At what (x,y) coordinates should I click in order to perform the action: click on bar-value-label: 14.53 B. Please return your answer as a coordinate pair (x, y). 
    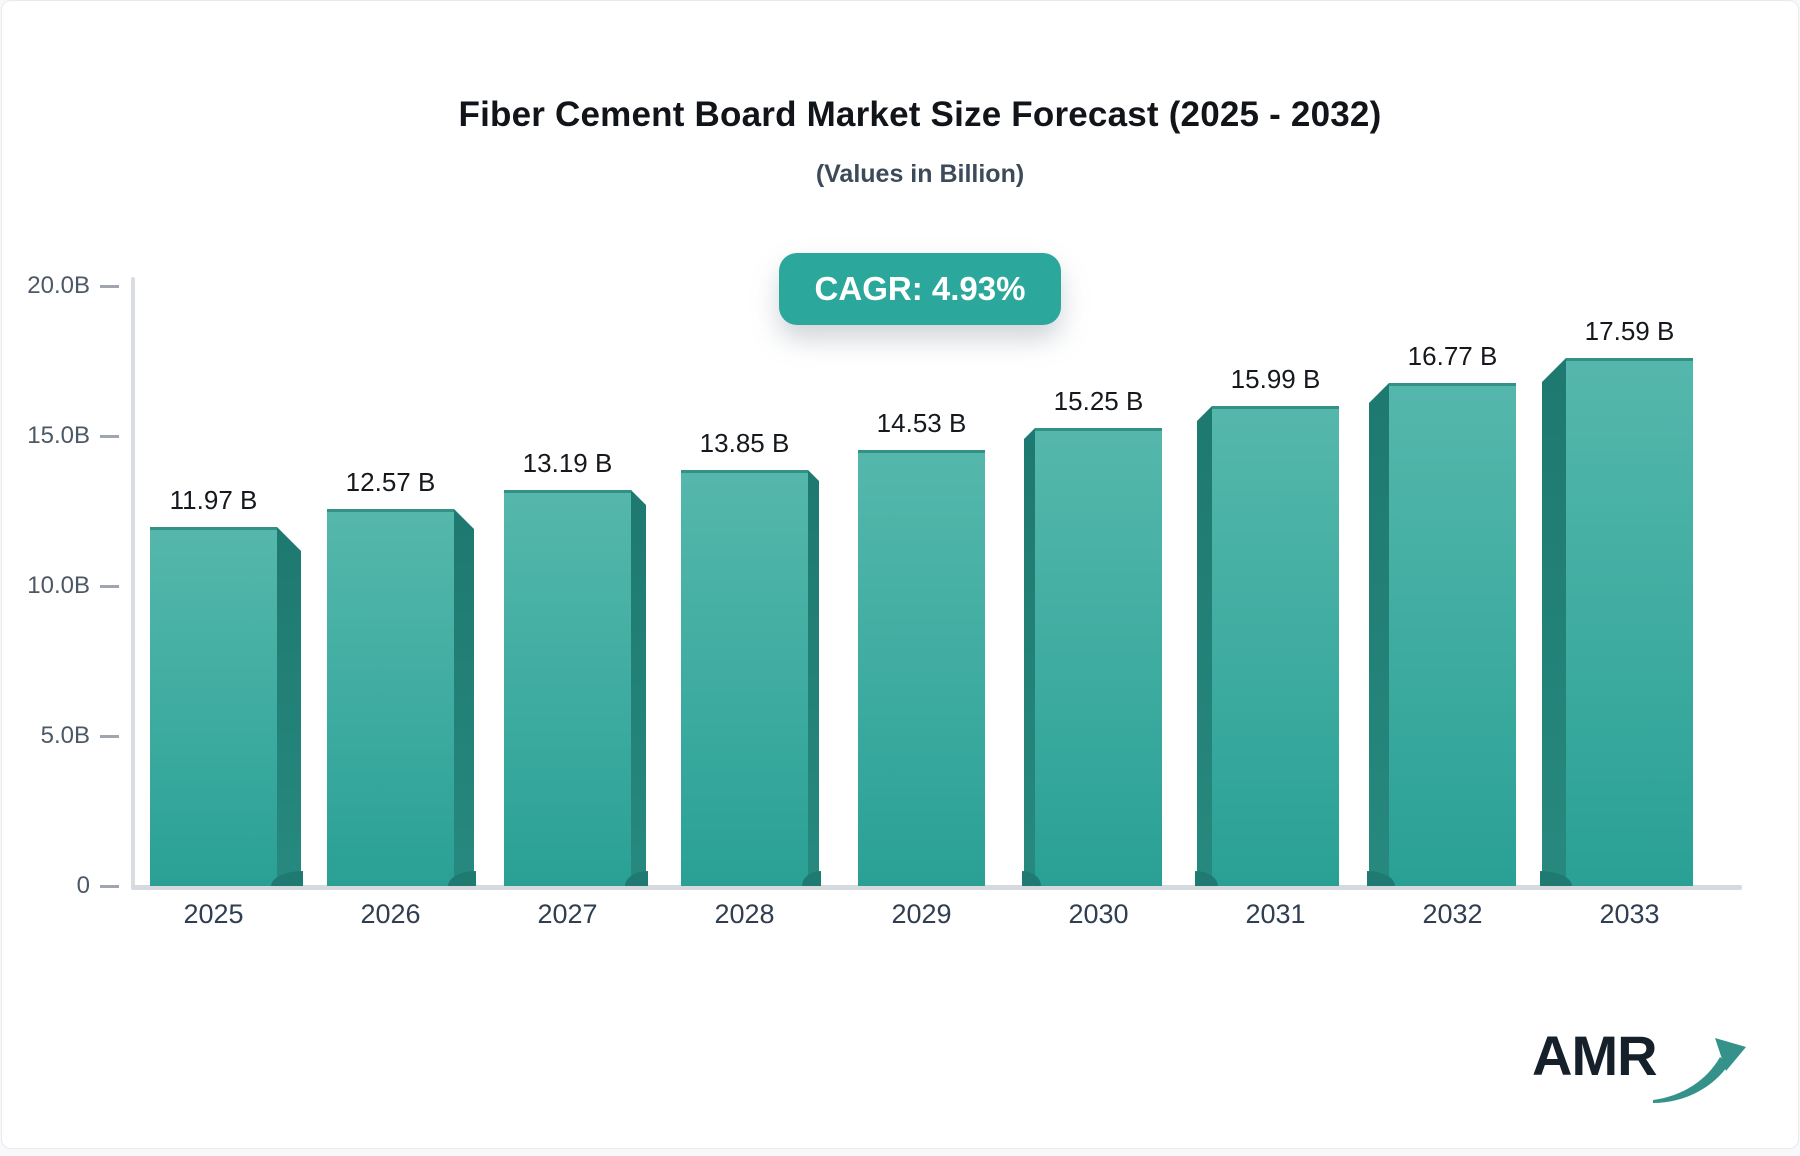
    Looking at the image, I should click on (921, 423).